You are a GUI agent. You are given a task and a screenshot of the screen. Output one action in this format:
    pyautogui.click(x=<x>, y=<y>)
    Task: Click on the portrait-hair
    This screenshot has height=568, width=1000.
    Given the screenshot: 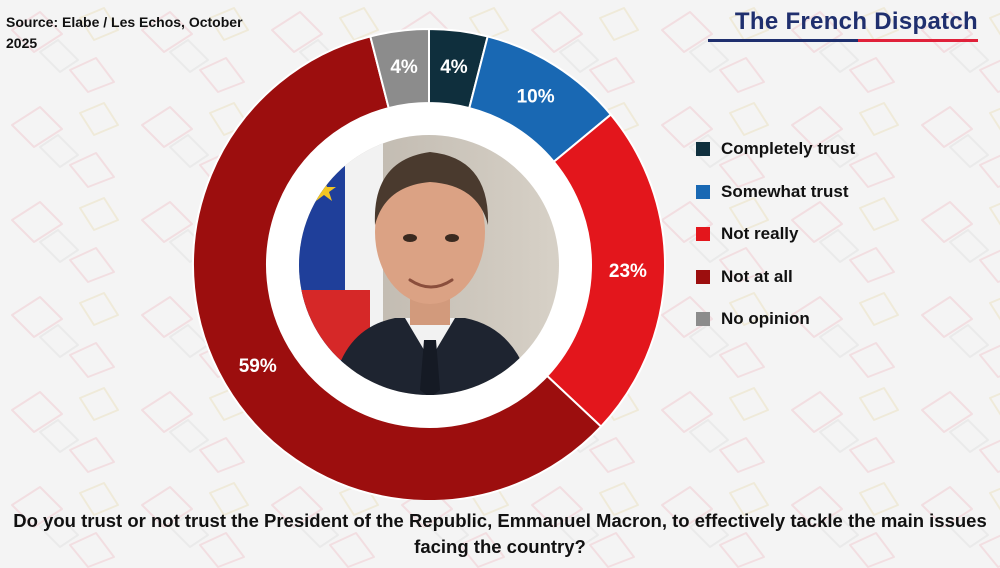 What is the action you would take?
    pyautogui.click(x=431, y=188)
    